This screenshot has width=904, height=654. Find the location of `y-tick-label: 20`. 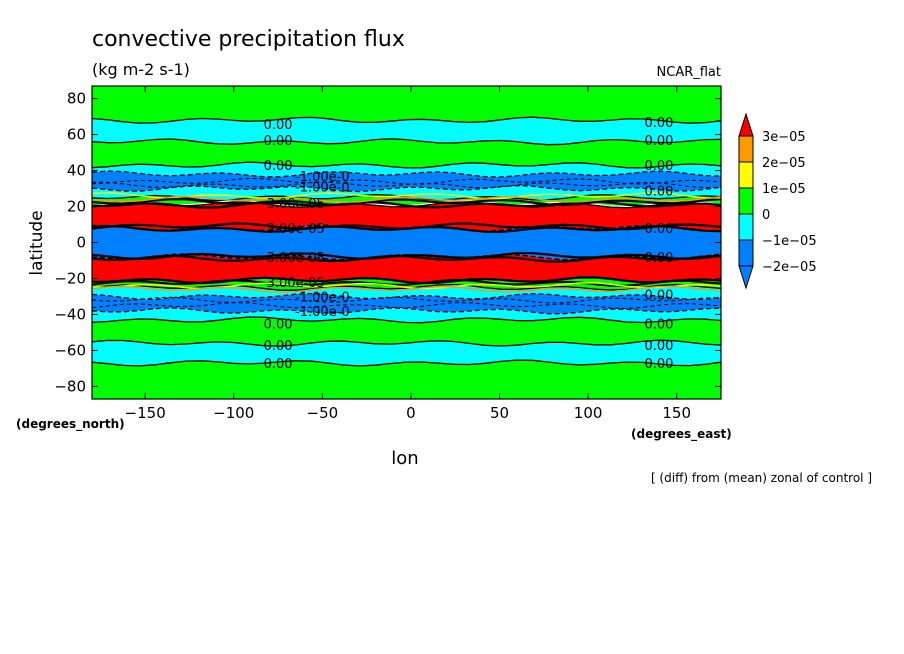

y-tick-label: 20 is located at coordinates (76, 207).